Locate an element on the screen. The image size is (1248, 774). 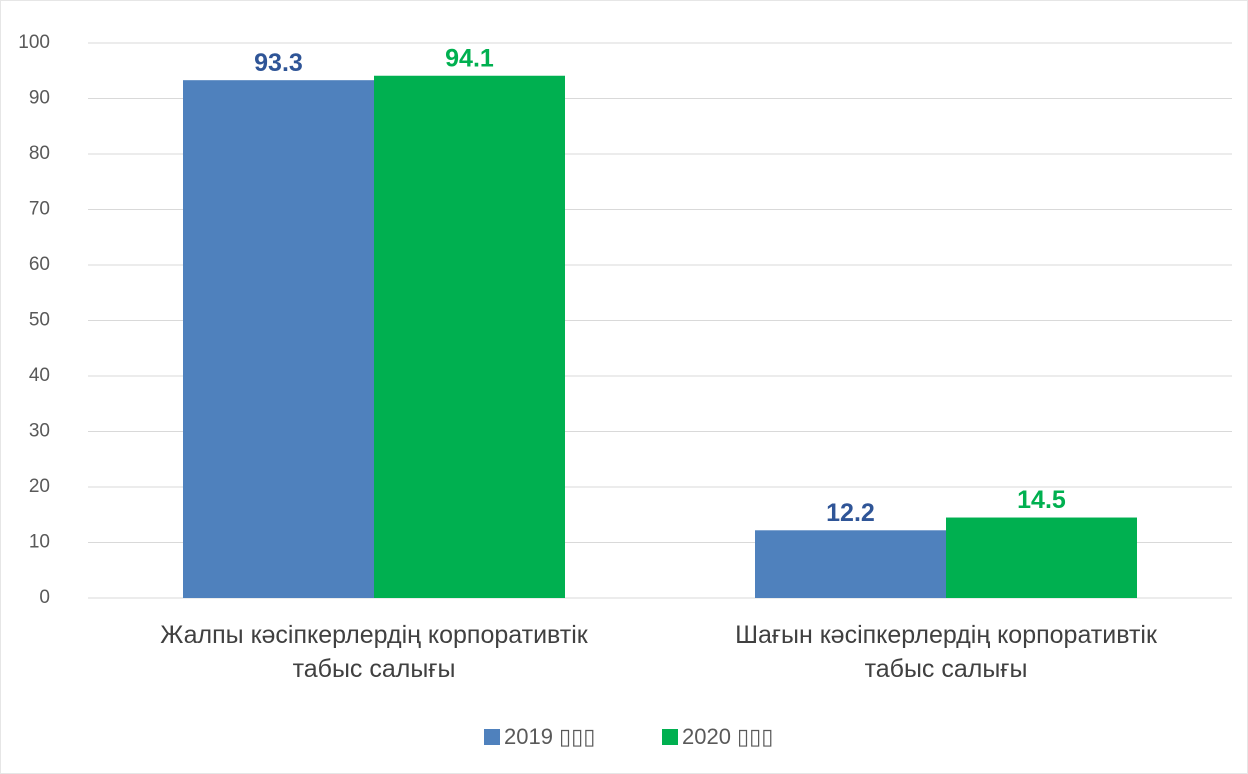
value-label: 12.2 is located at coordinates (850, 513).